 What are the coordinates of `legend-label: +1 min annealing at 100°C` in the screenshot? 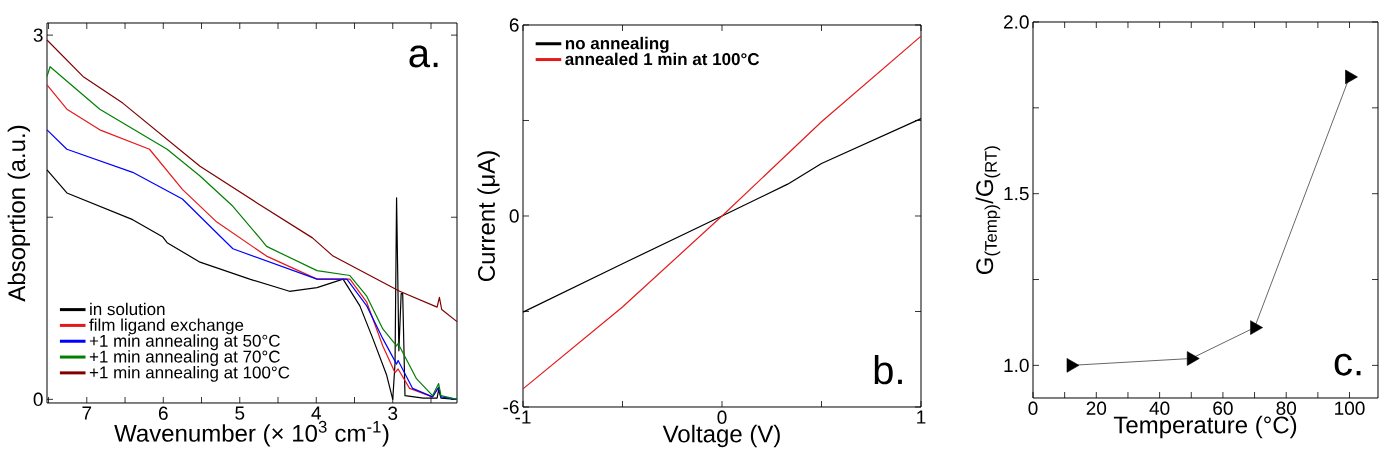 It's located at (189, 373).